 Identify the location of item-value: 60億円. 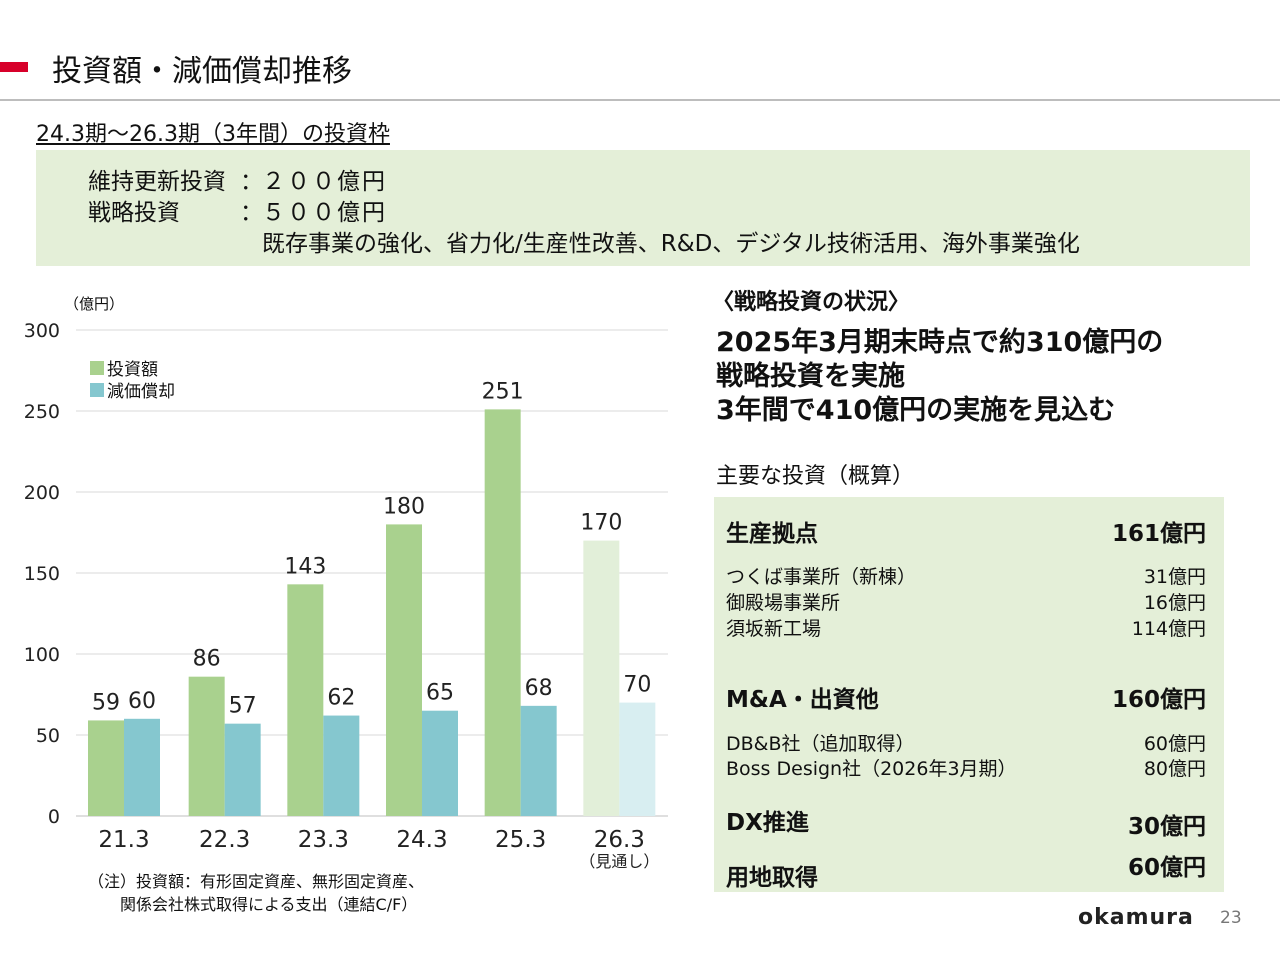
(1174, 744).